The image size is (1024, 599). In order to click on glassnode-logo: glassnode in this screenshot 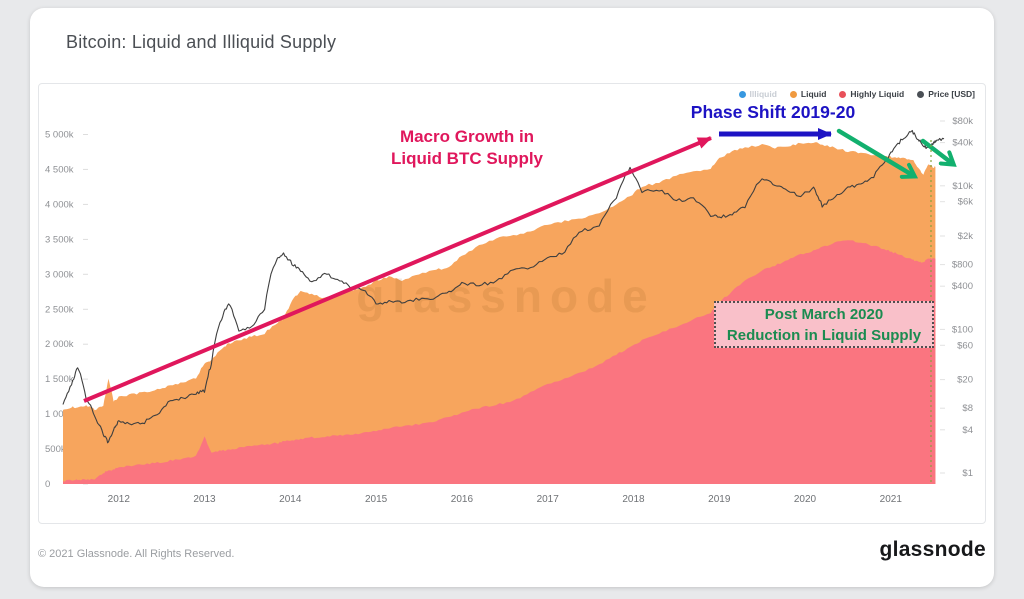, I will do `click(932, 549)`.